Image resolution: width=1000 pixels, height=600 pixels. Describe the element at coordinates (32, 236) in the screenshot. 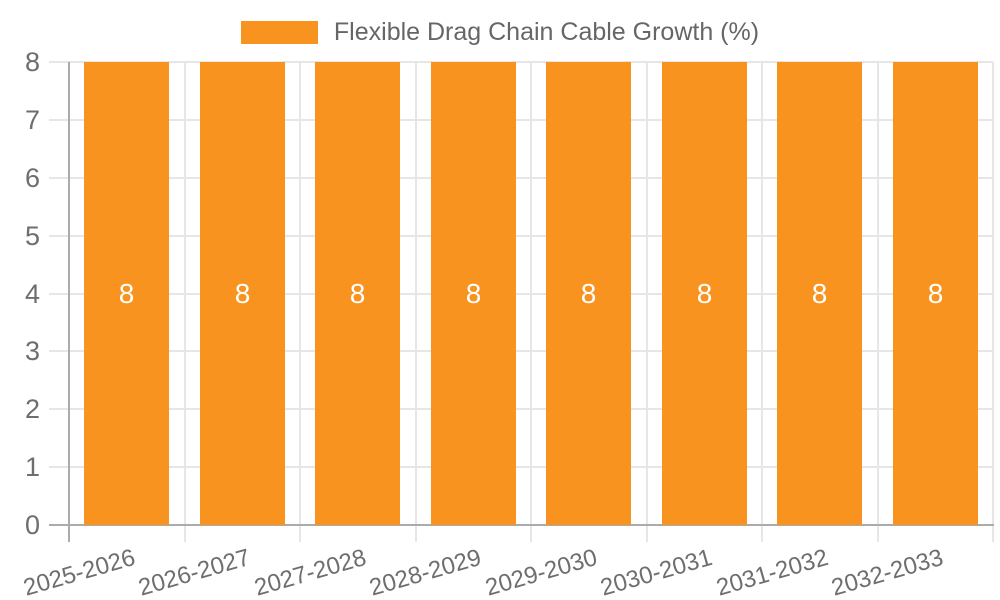

I see `y-tick-label: 5` at that location.